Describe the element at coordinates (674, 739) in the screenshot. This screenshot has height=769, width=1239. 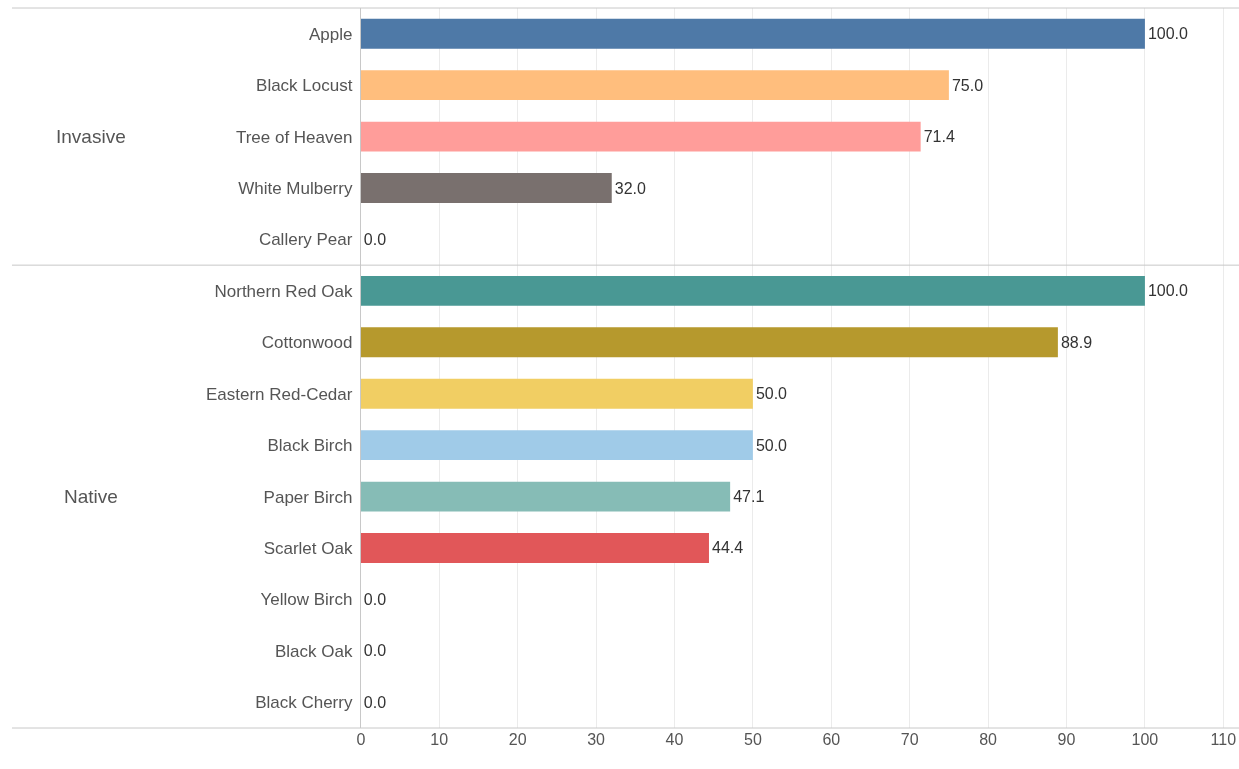
I see `x-tick-label: 40` at that location.